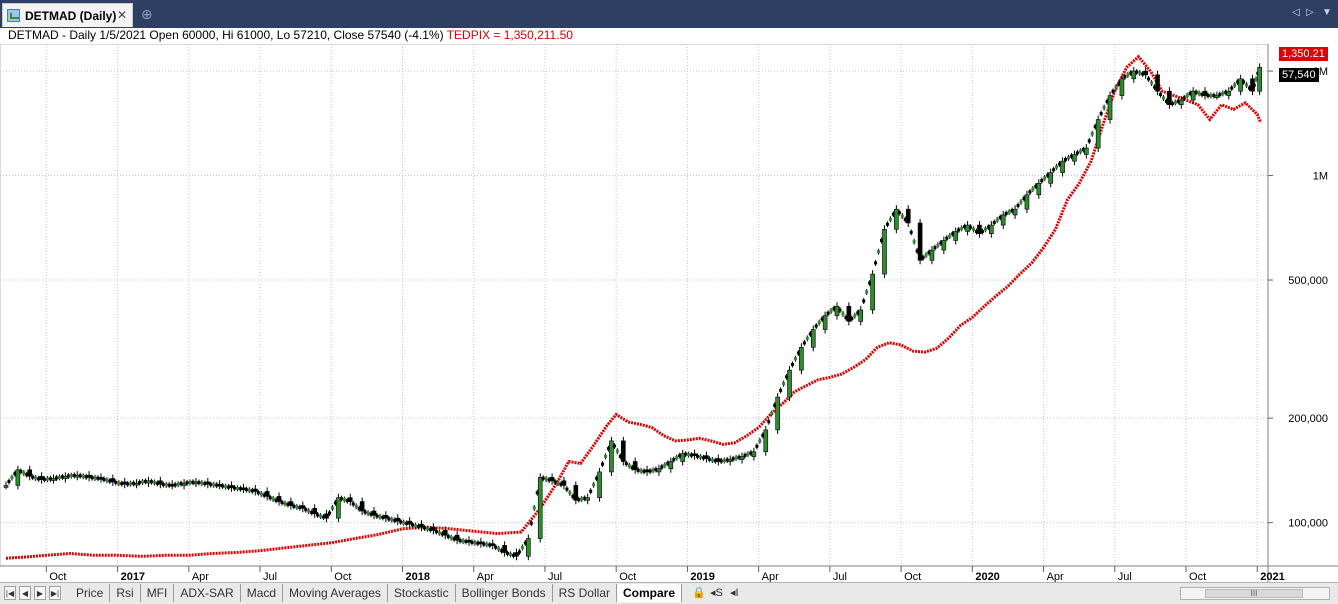 The height and width of the screenshot is (604, 1338). What do you see at coordinates (504, 593) in the screenshot?
I see `tab-bollinger-bonds: Bollinger Bonds` at bounding box center [504, 593].